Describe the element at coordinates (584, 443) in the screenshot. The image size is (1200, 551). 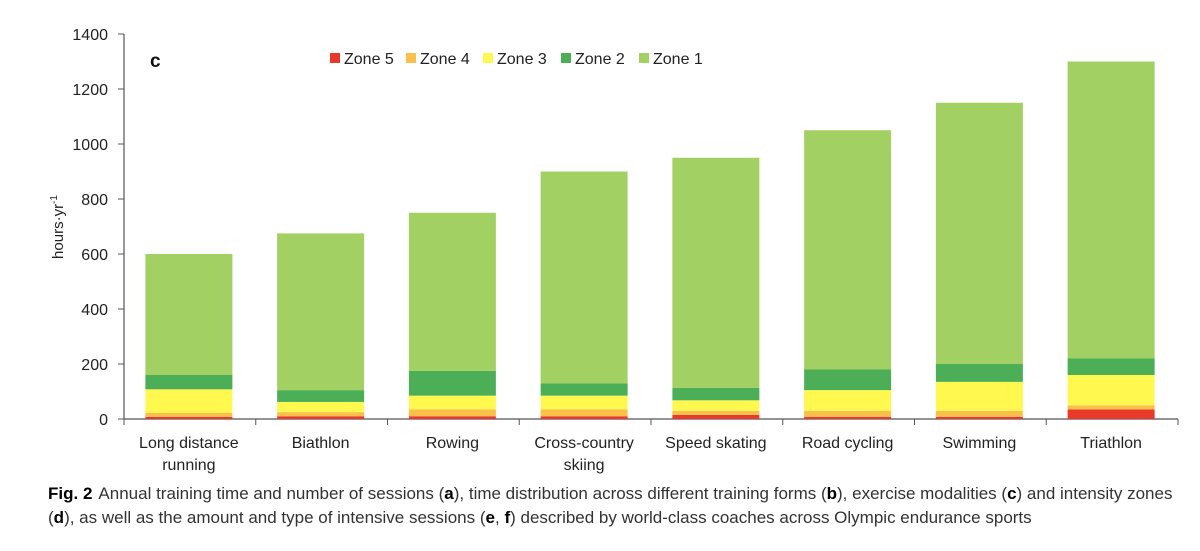
I see `x-tick-label-line: Cross-country` at that location.